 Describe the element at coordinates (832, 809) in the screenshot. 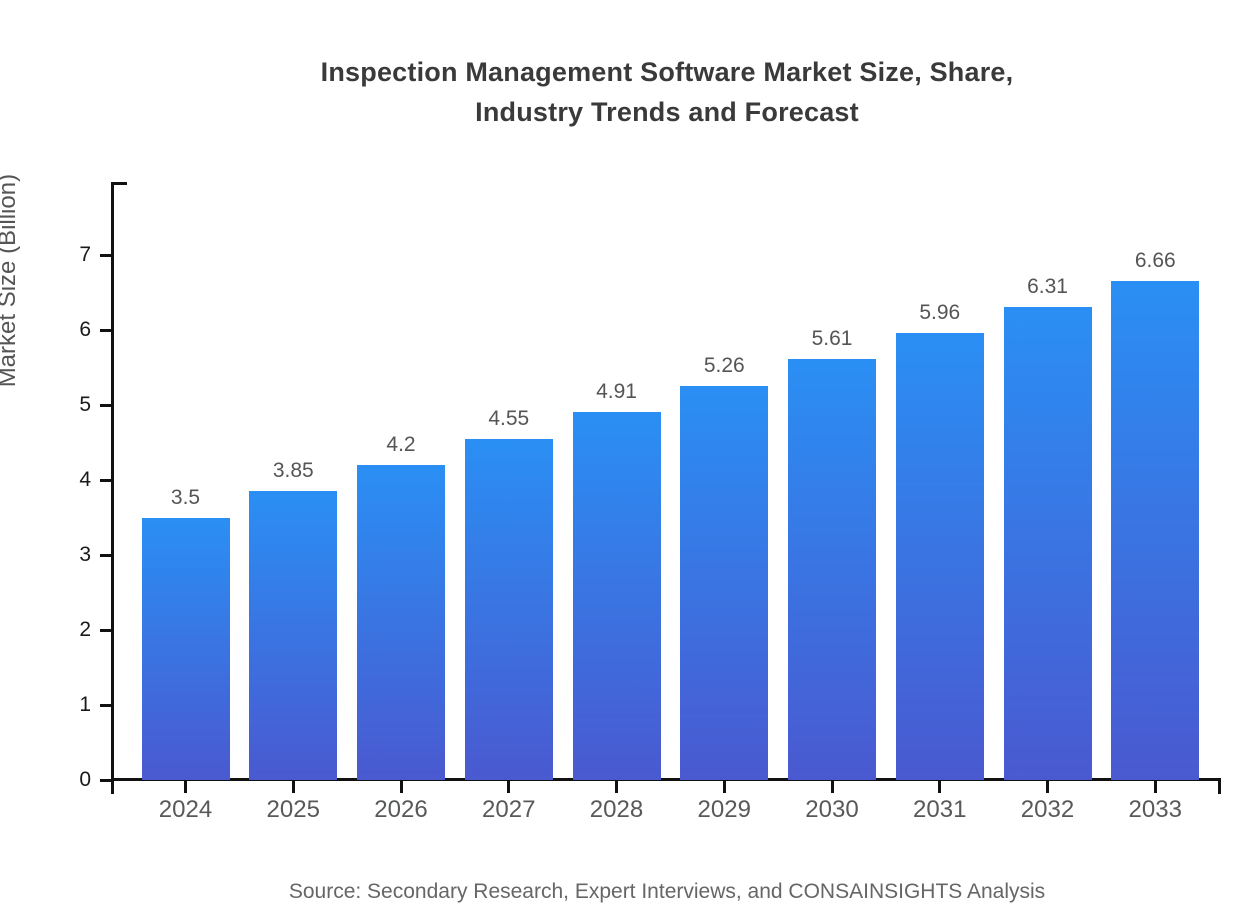

I see `x-axis-tick-label: 2030` at that location.